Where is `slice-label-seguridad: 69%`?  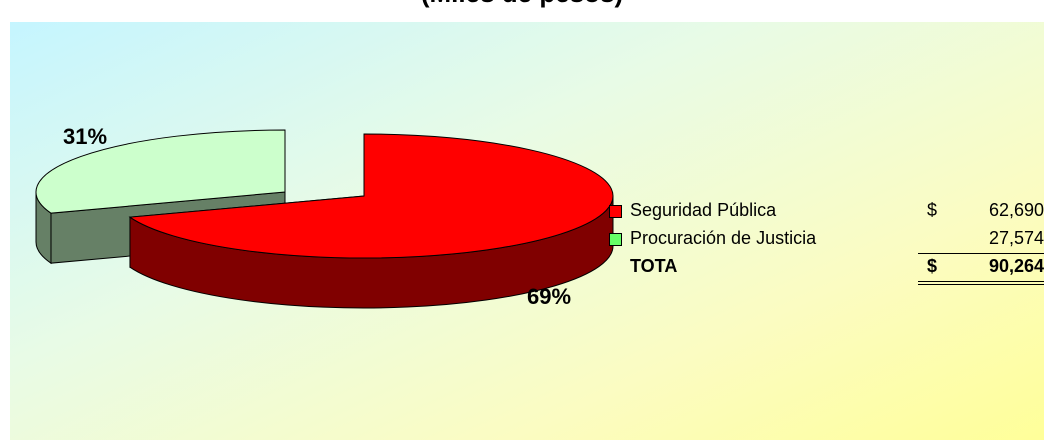
slice-label-seguridad: 69% is located at coordinates (549, 296).